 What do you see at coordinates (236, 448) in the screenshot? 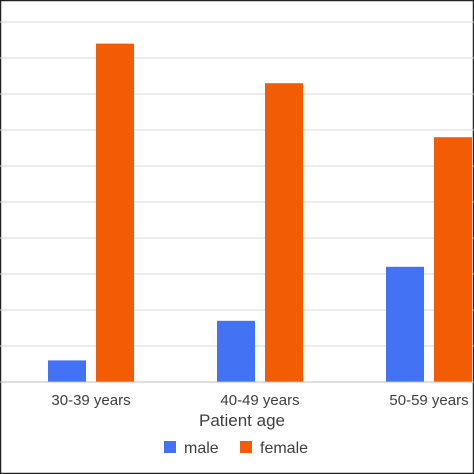
I see `legend: male female` at bounding box center [236, 448].